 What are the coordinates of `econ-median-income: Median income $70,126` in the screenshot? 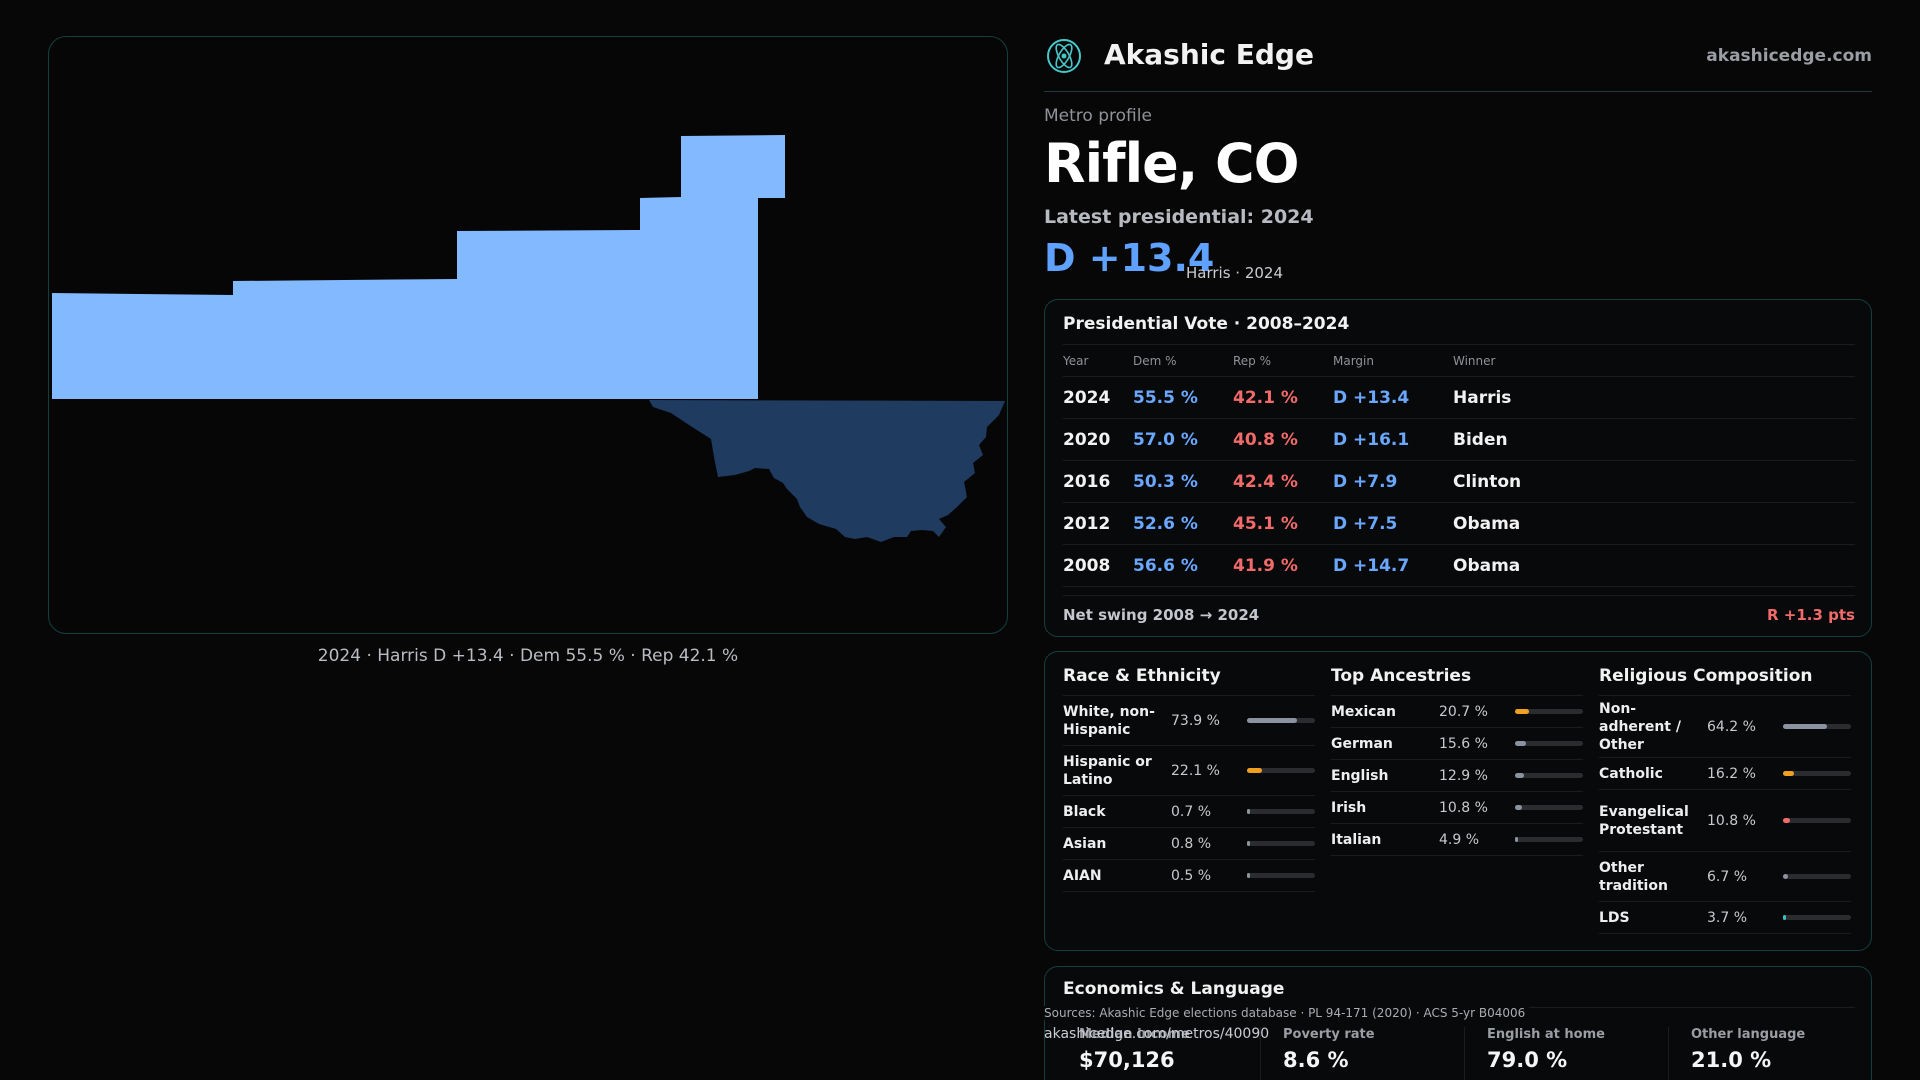 It's located at (1162, 1053).